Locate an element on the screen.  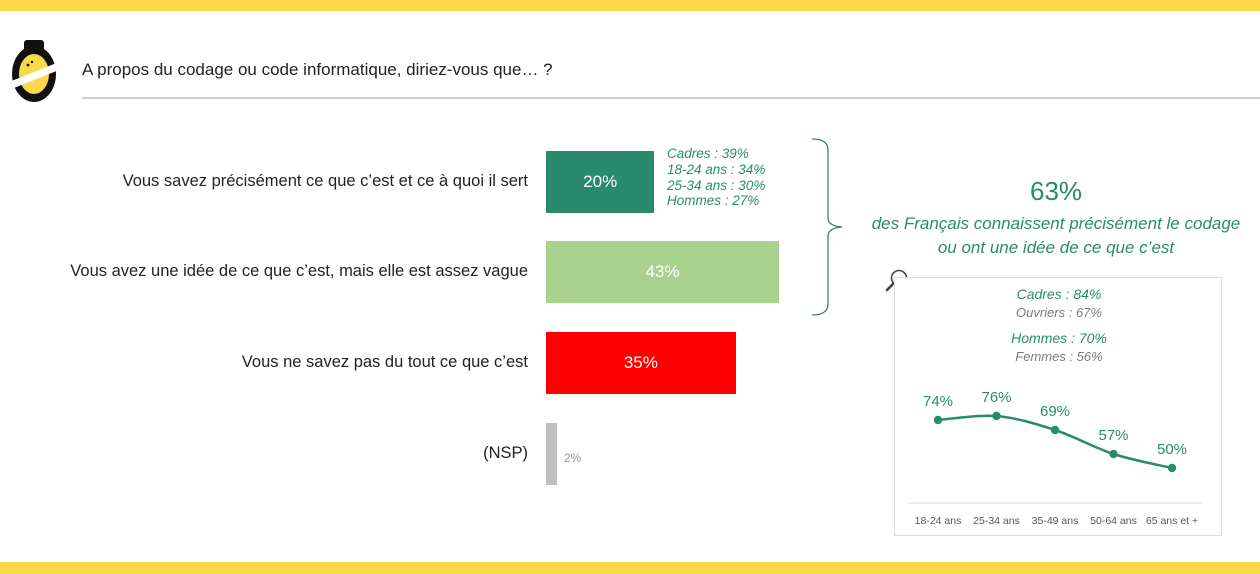
logo-icon is located at coordinates (34, 71).